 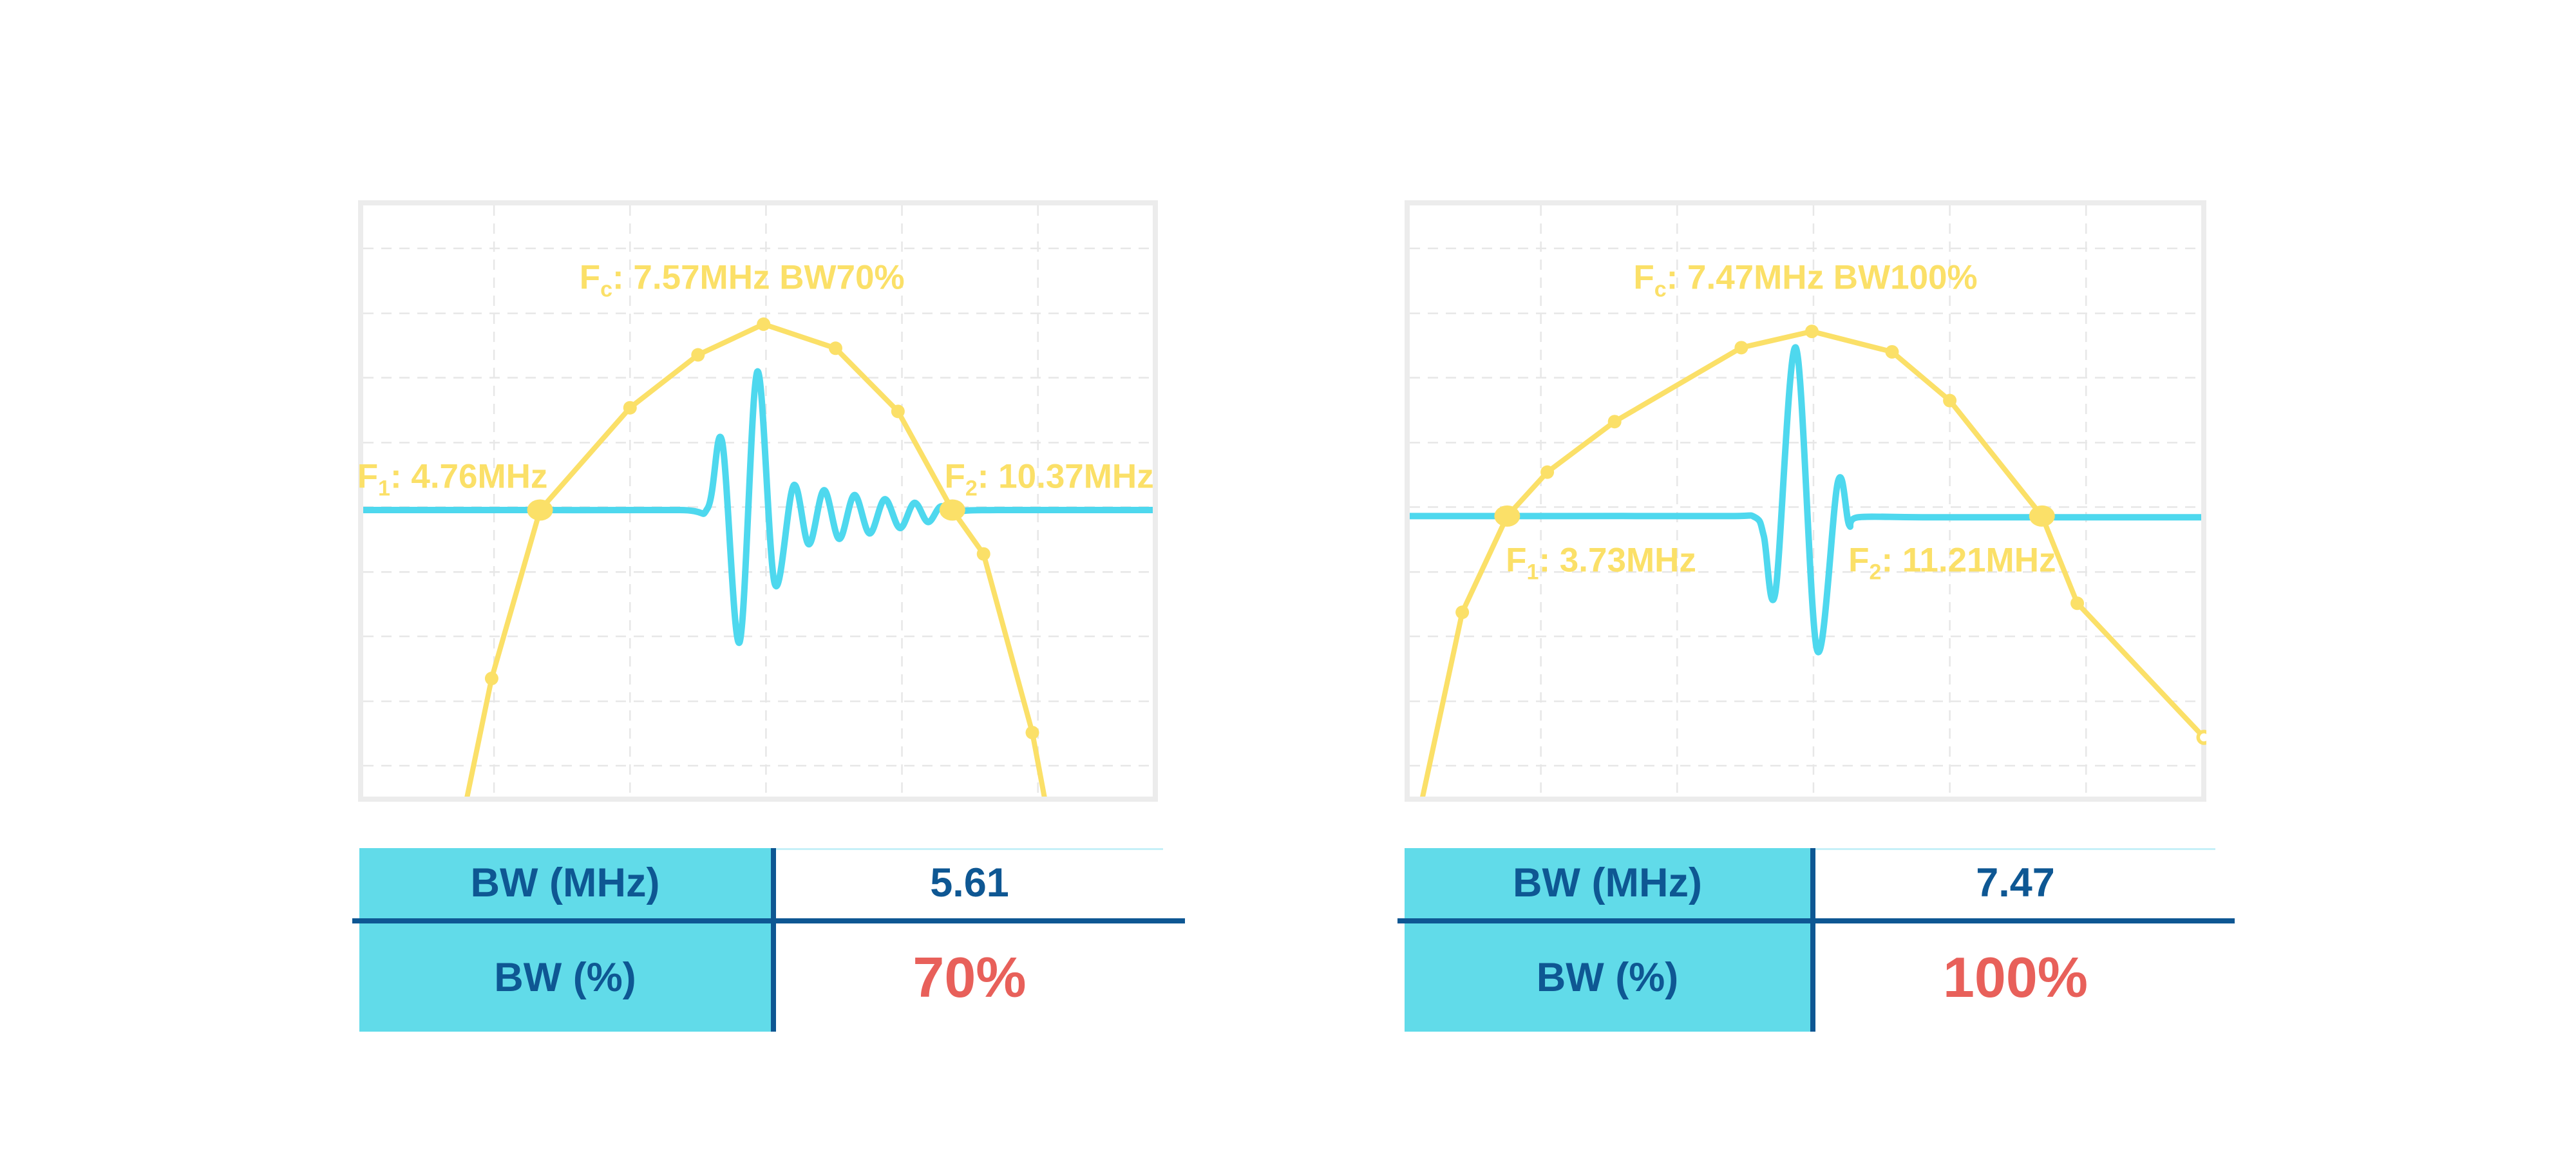 What do you see at coordinates (1952, 562) in the screenshot?
I see `f2-annotation: F2: 11.21MHz` at bounding box center [1952, 562].